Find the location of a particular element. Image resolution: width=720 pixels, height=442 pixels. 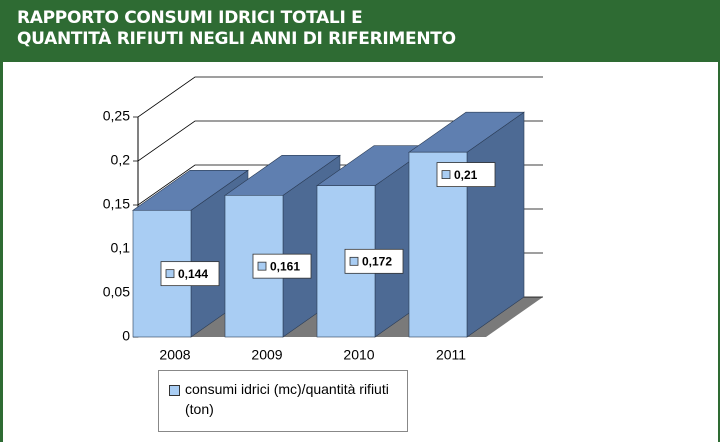

x-tick-label: 2011 is located at coordinates (451, 355).